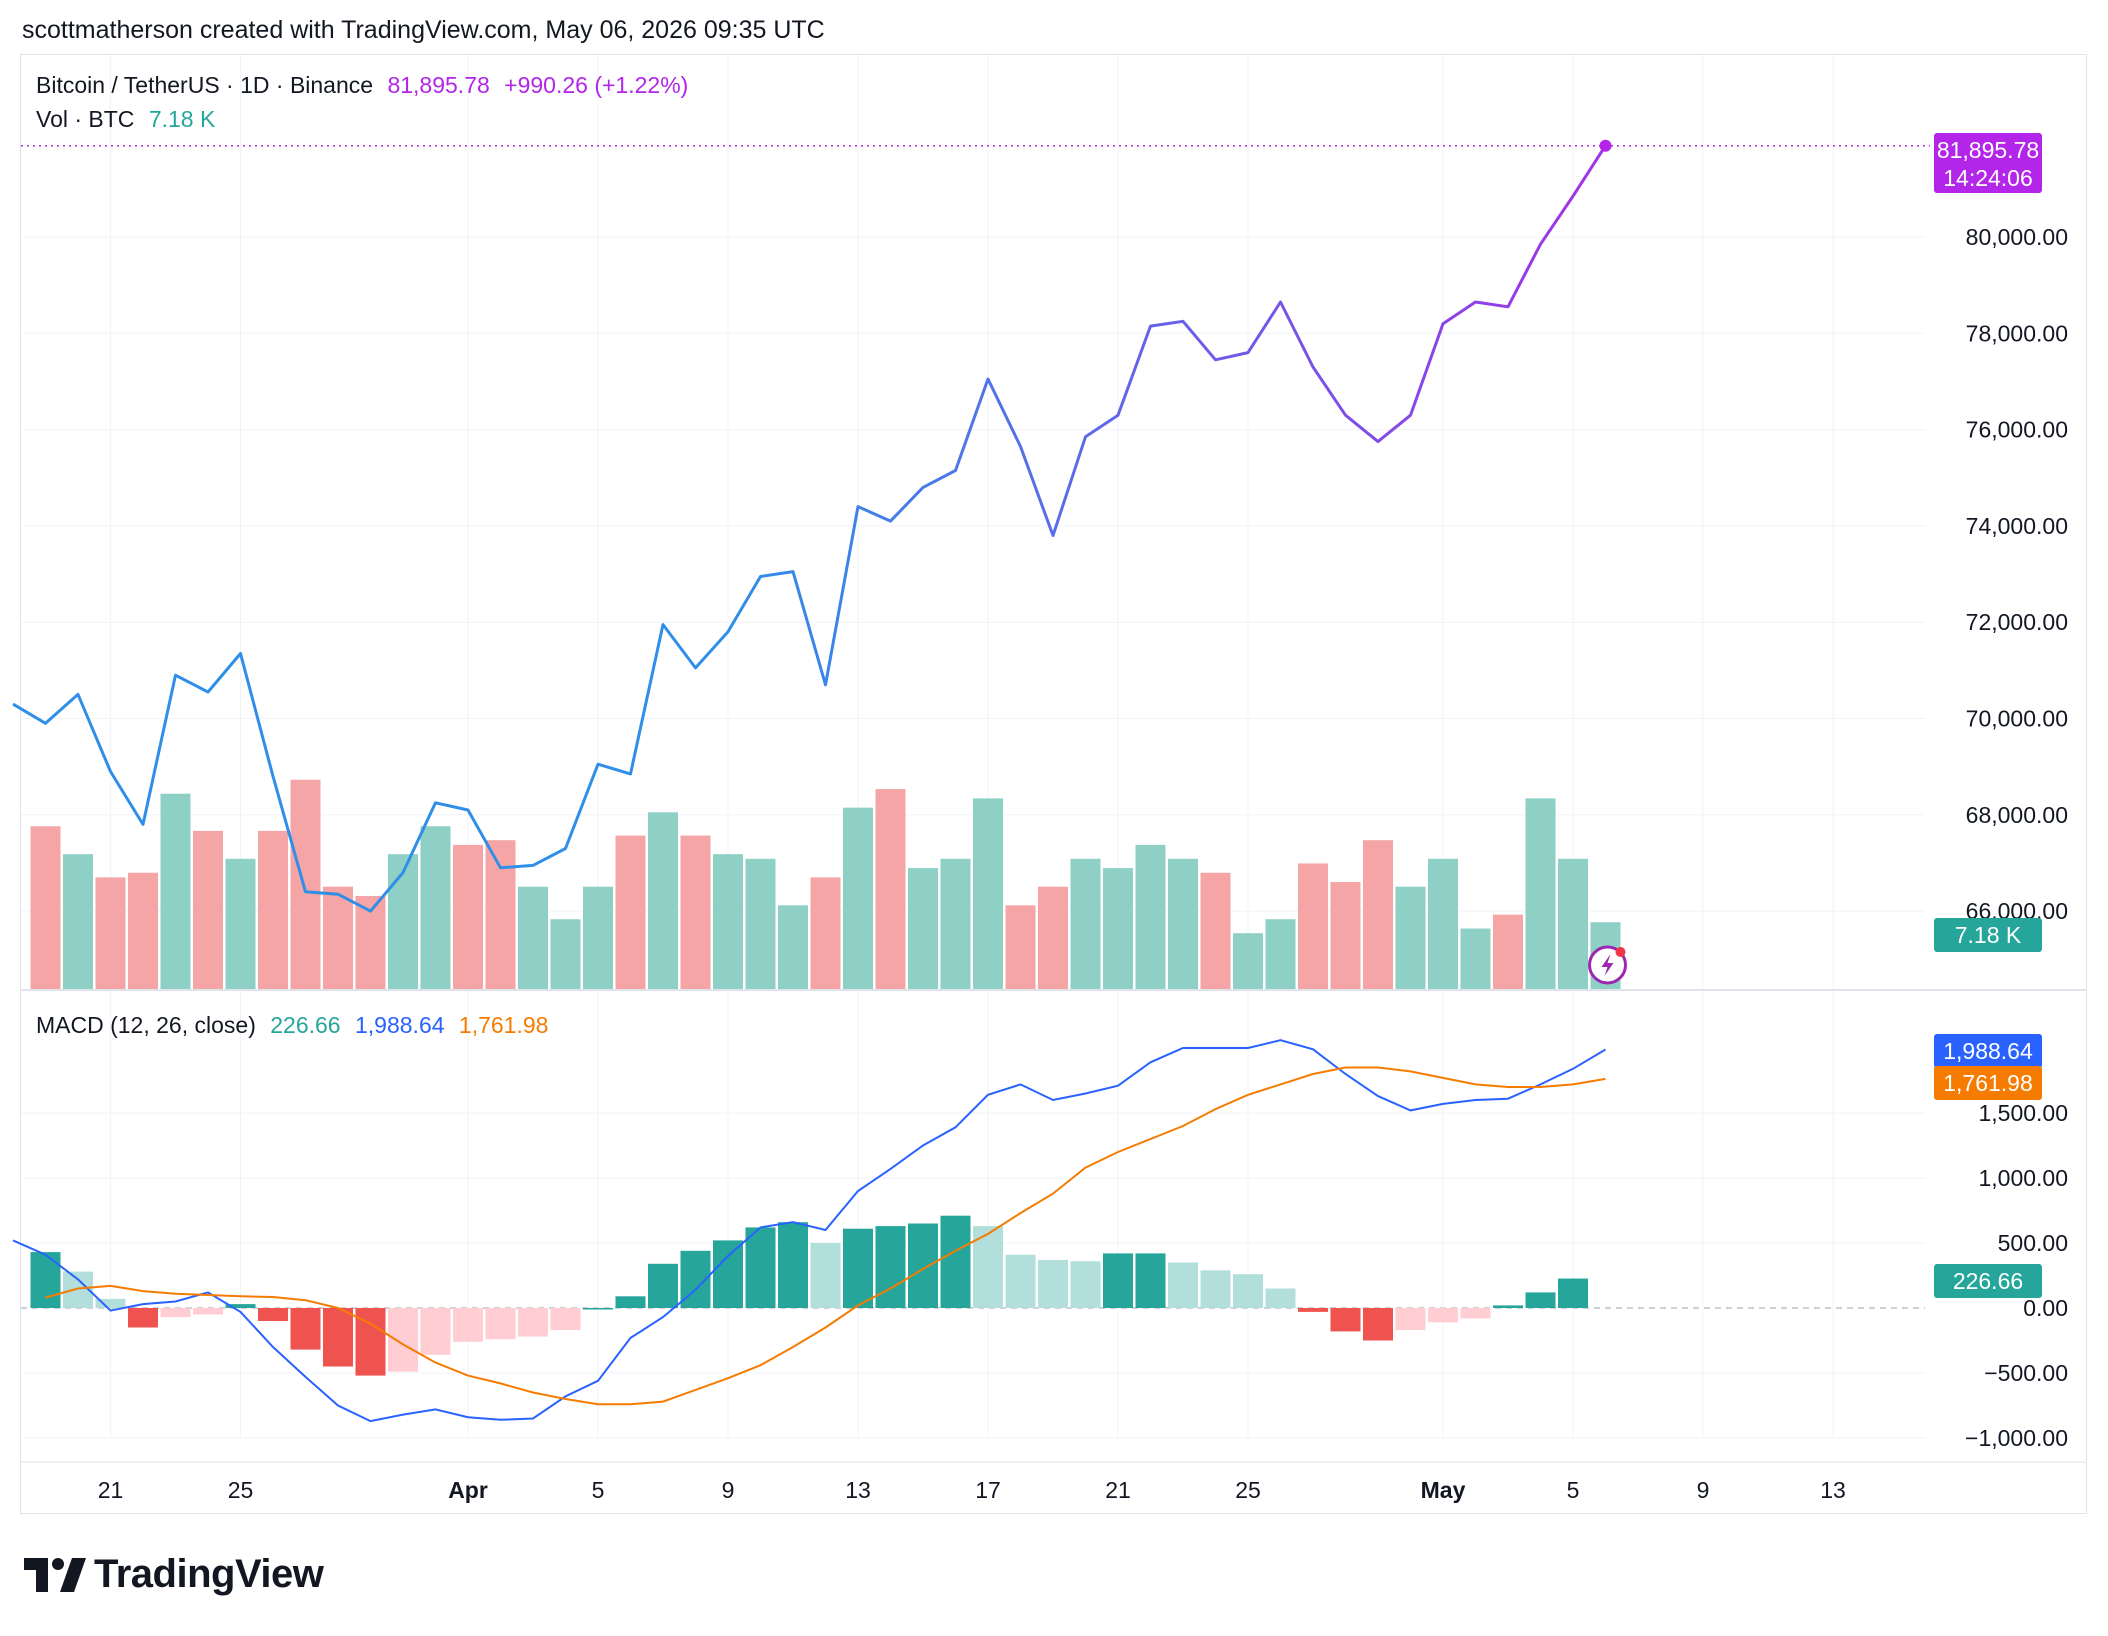  I want to click on legend-last-price: 81,895.78, so click(438, 85).